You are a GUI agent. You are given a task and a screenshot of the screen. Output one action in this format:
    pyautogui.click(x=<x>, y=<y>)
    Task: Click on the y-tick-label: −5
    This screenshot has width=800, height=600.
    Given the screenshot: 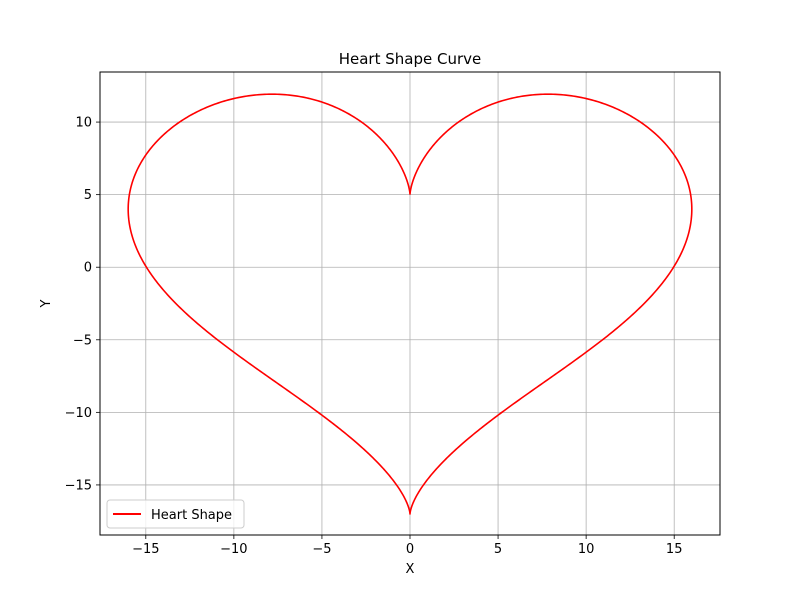 What is the action you would take?
    pyautogui.click(x=82, y=340)
    